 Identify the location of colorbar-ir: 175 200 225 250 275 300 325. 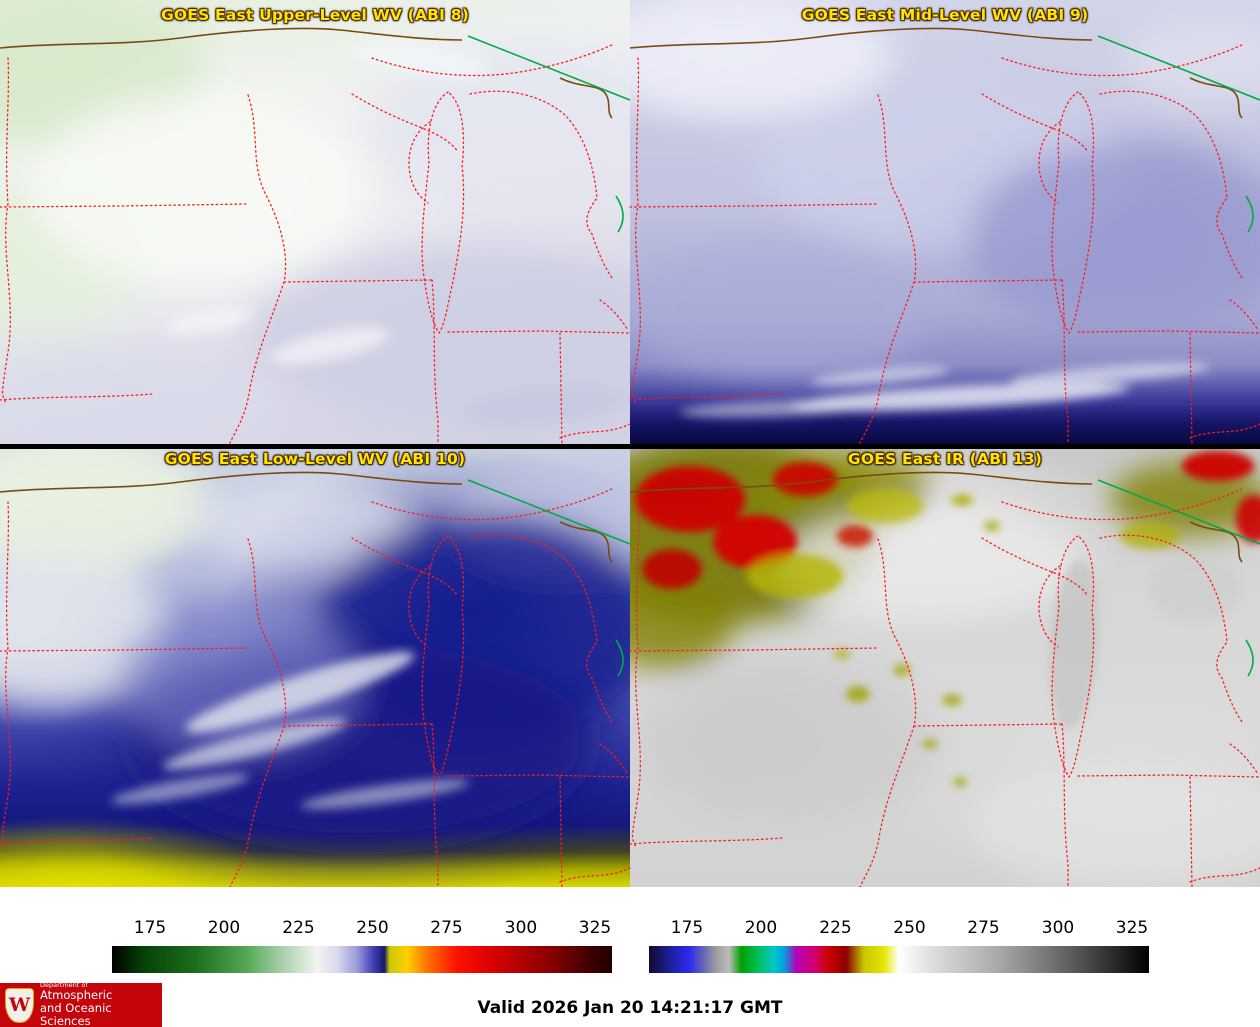
(899, 945).